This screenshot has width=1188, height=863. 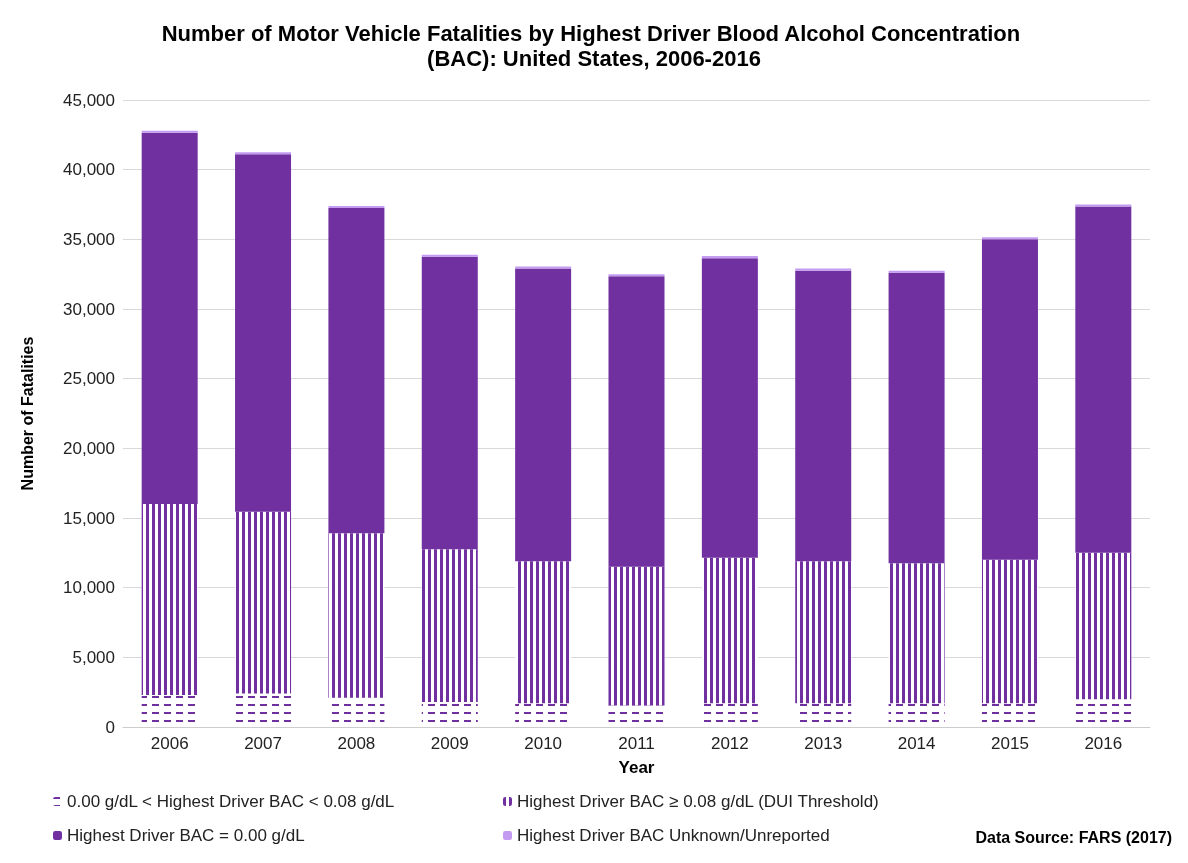 I want to click on x-axis-title: Year, so click(x=636, y=767).